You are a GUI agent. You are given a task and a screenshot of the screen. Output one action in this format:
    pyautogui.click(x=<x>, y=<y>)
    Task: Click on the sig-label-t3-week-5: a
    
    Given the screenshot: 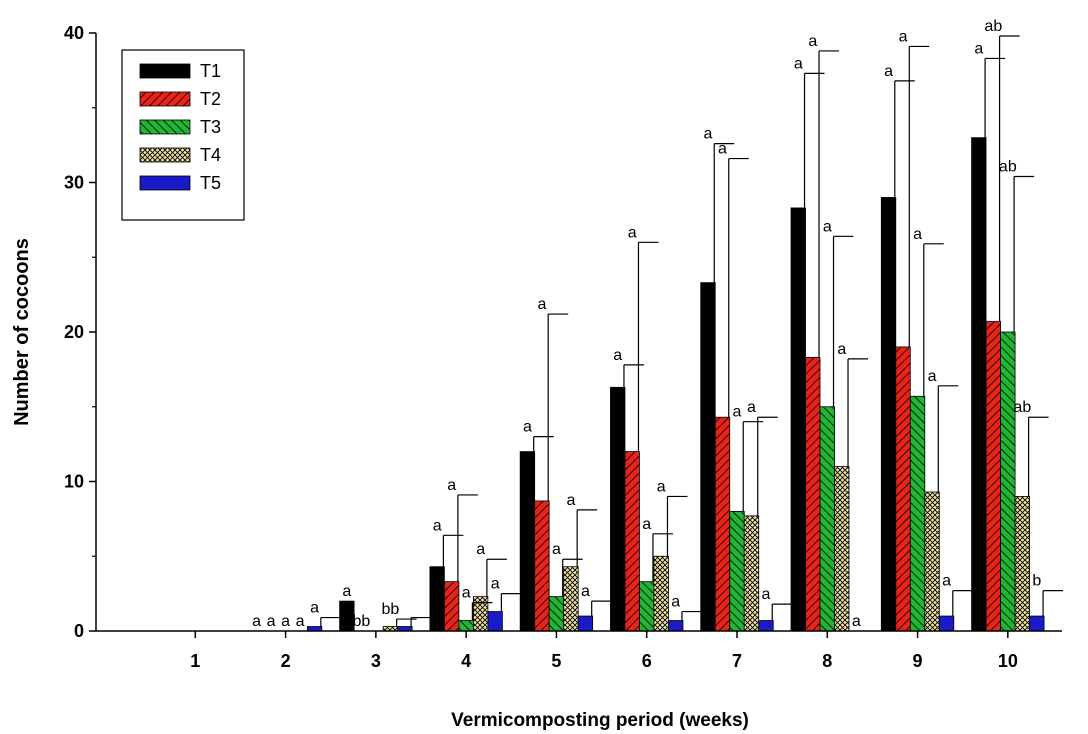 What is the action you would take?
    pyautogui.click(x=556, y=549)
    